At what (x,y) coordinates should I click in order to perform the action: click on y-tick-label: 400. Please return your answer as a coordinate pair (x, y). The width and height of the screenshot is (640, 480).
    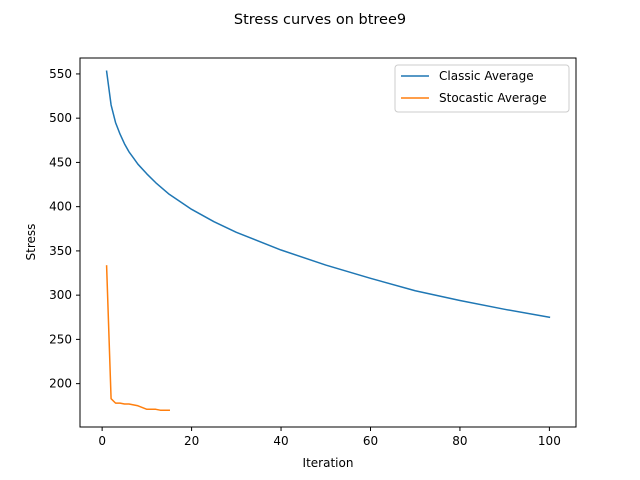
    Looking at the image, I should click on (60, 207).